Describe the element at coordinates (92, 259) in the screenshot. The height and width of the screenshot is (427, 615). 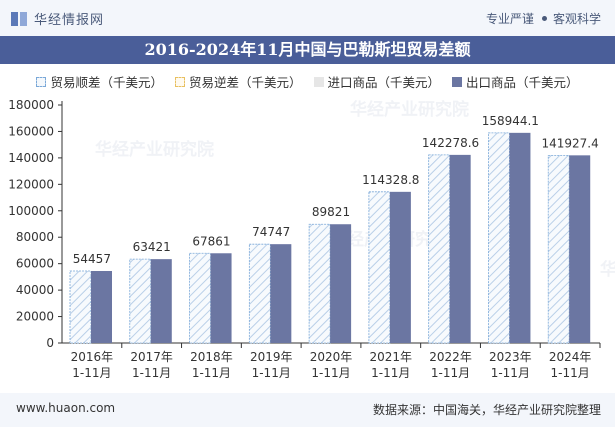
I see `data-label: 54457` at that location.